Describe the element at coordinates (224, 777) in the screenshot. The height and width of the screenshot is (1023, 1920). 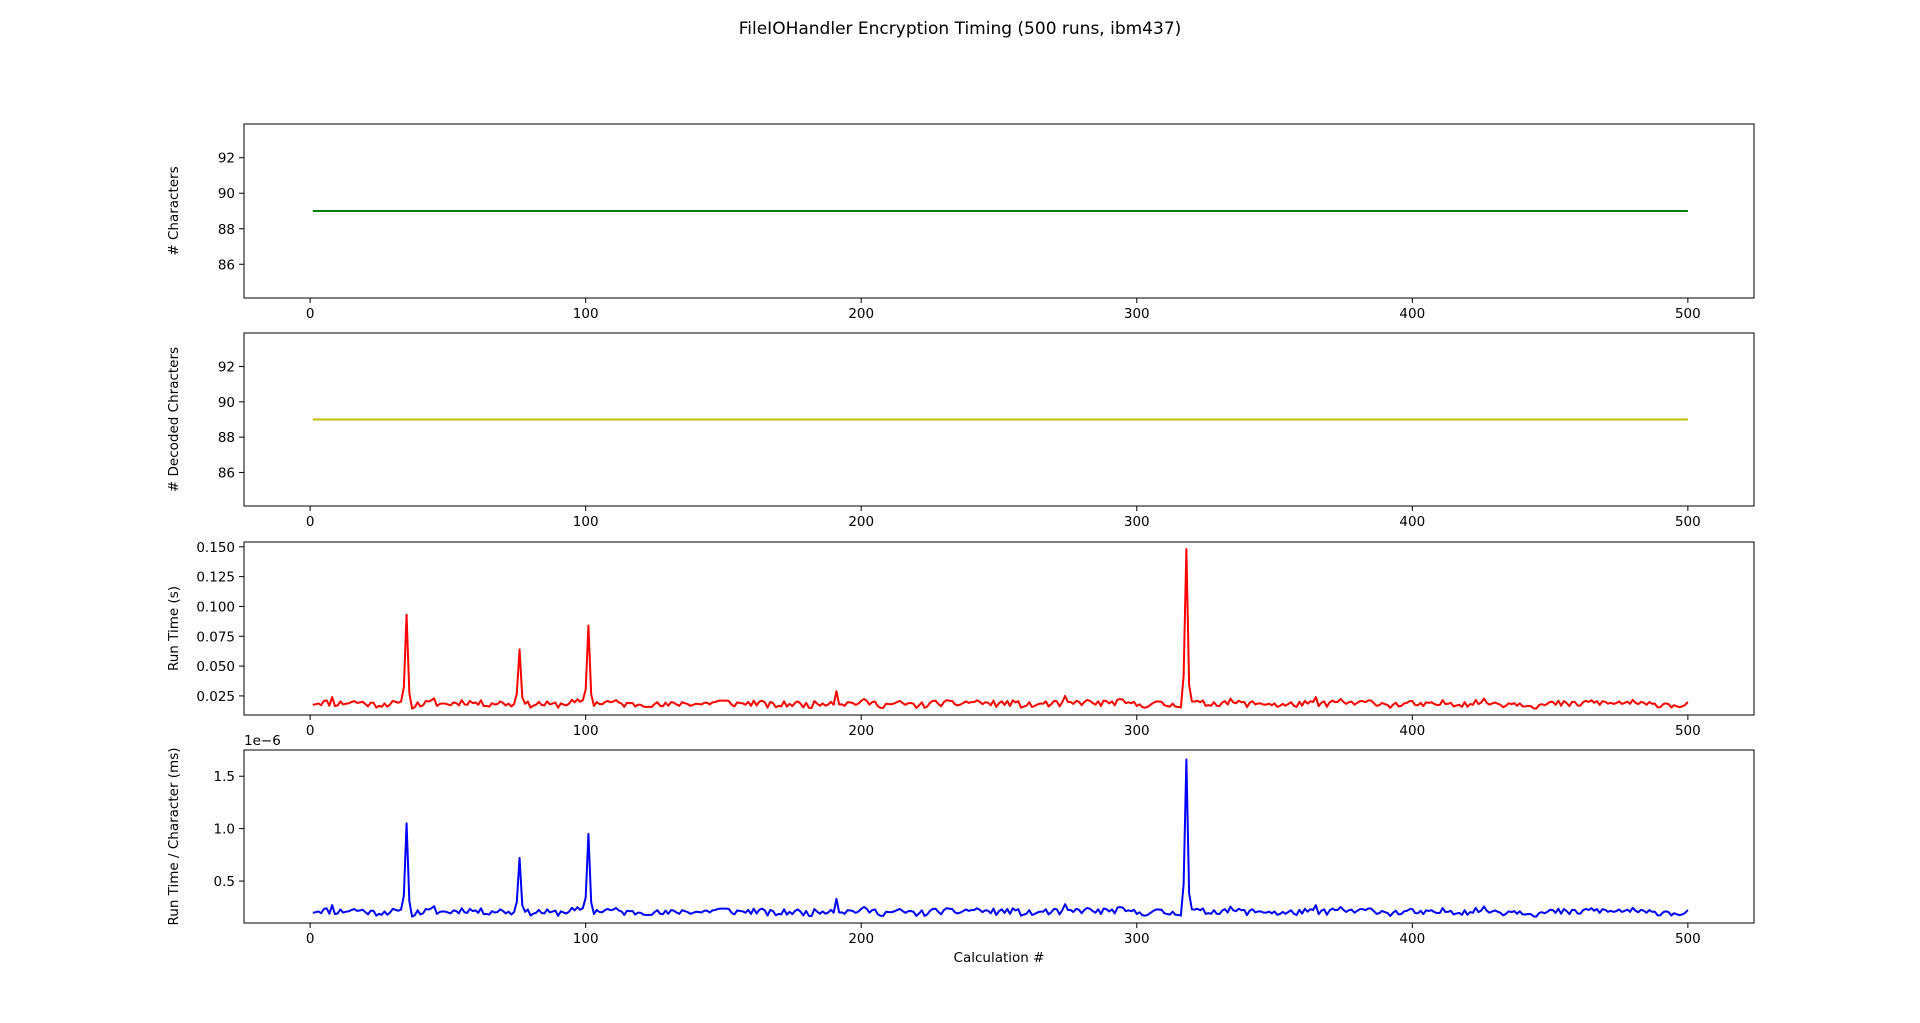
I see `y-tick-label: 1.5` at that location.